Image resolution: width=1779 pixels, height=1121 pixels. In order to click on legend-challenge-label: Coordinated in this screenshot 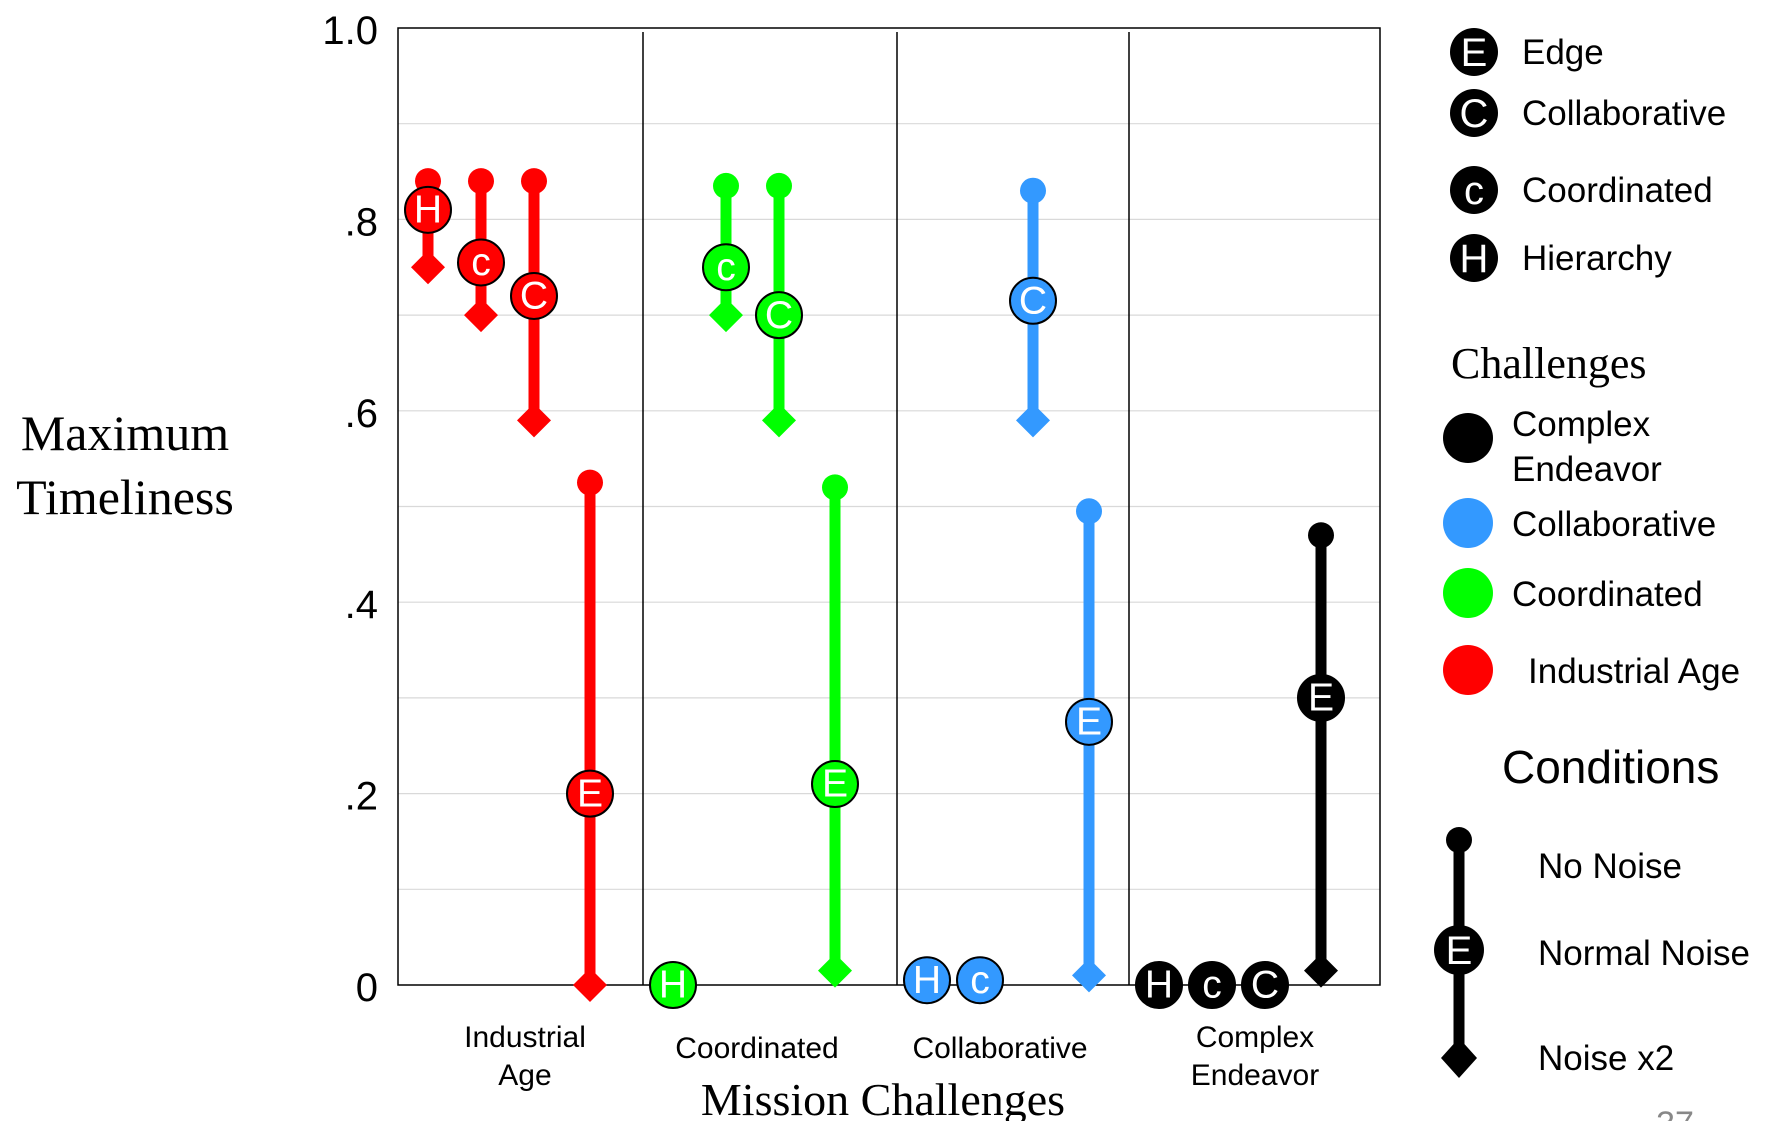, I will do `click(1607, 594)`.